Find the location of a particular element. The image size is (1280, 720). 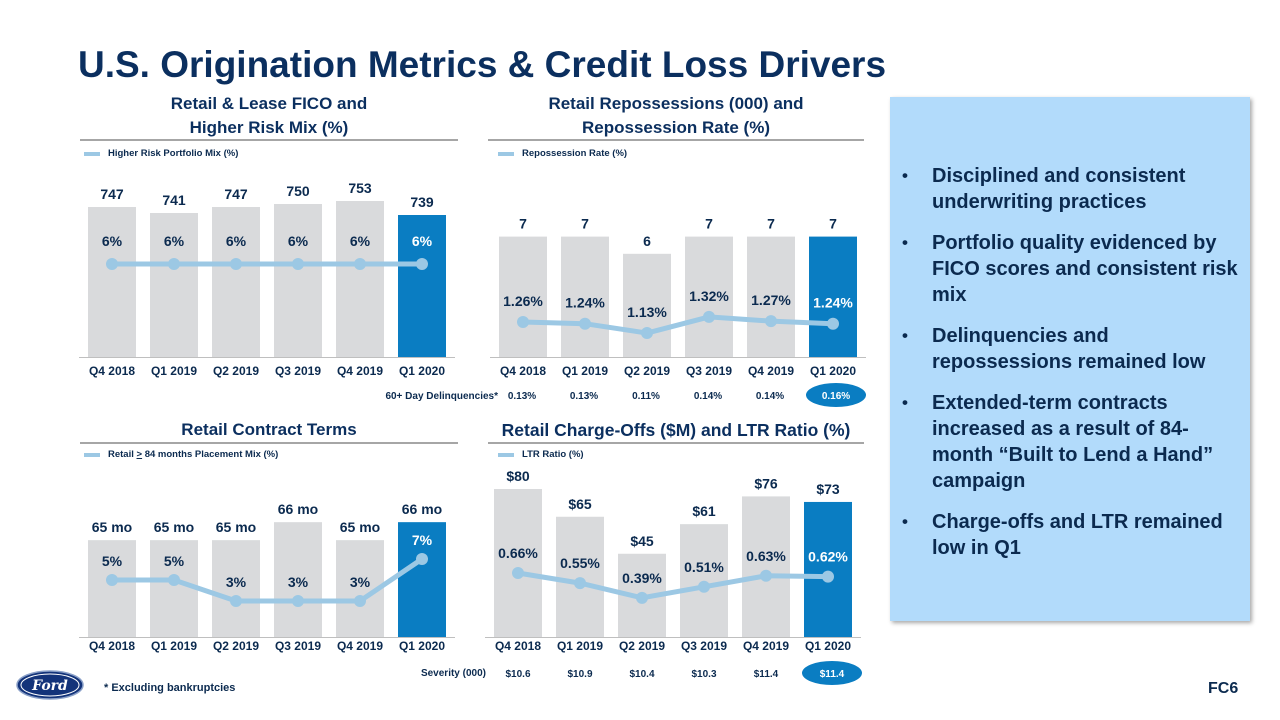

legend-text: Retail is located at coordinates (122, 454).